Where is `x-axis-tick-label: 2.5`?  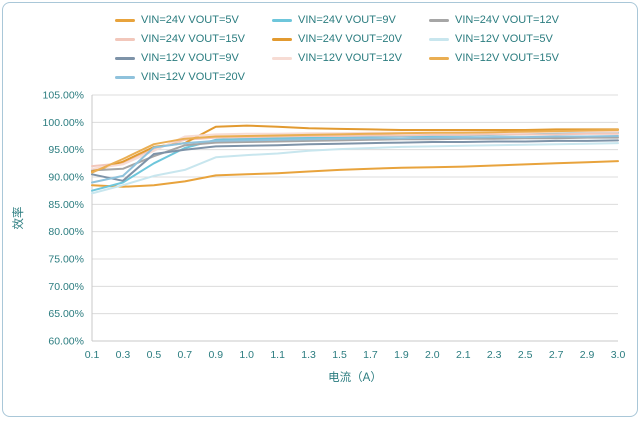
x-axis-tick-label: 2.5 is located at coordinates (525, 355).